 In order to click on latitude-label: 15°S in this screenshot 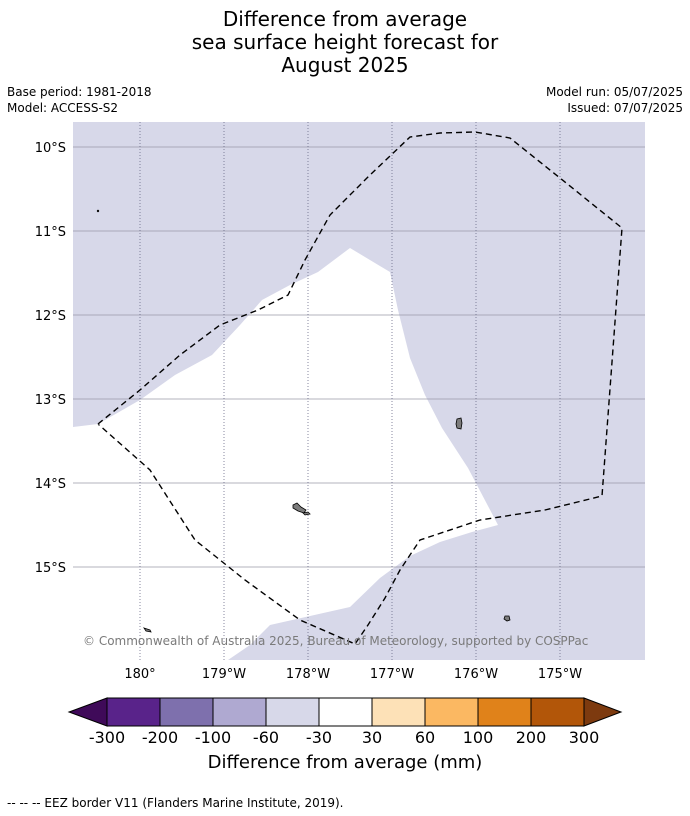, I will do `click(50, 568)`.